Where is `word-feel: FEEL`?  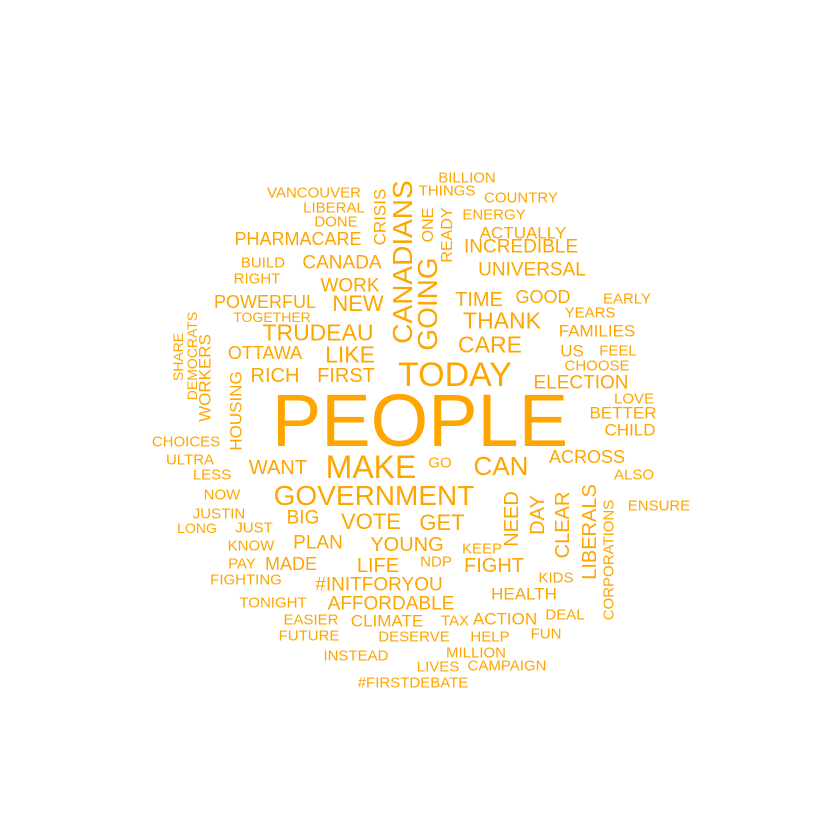 word-feel: FEEL is located at coordinates (618, 351).